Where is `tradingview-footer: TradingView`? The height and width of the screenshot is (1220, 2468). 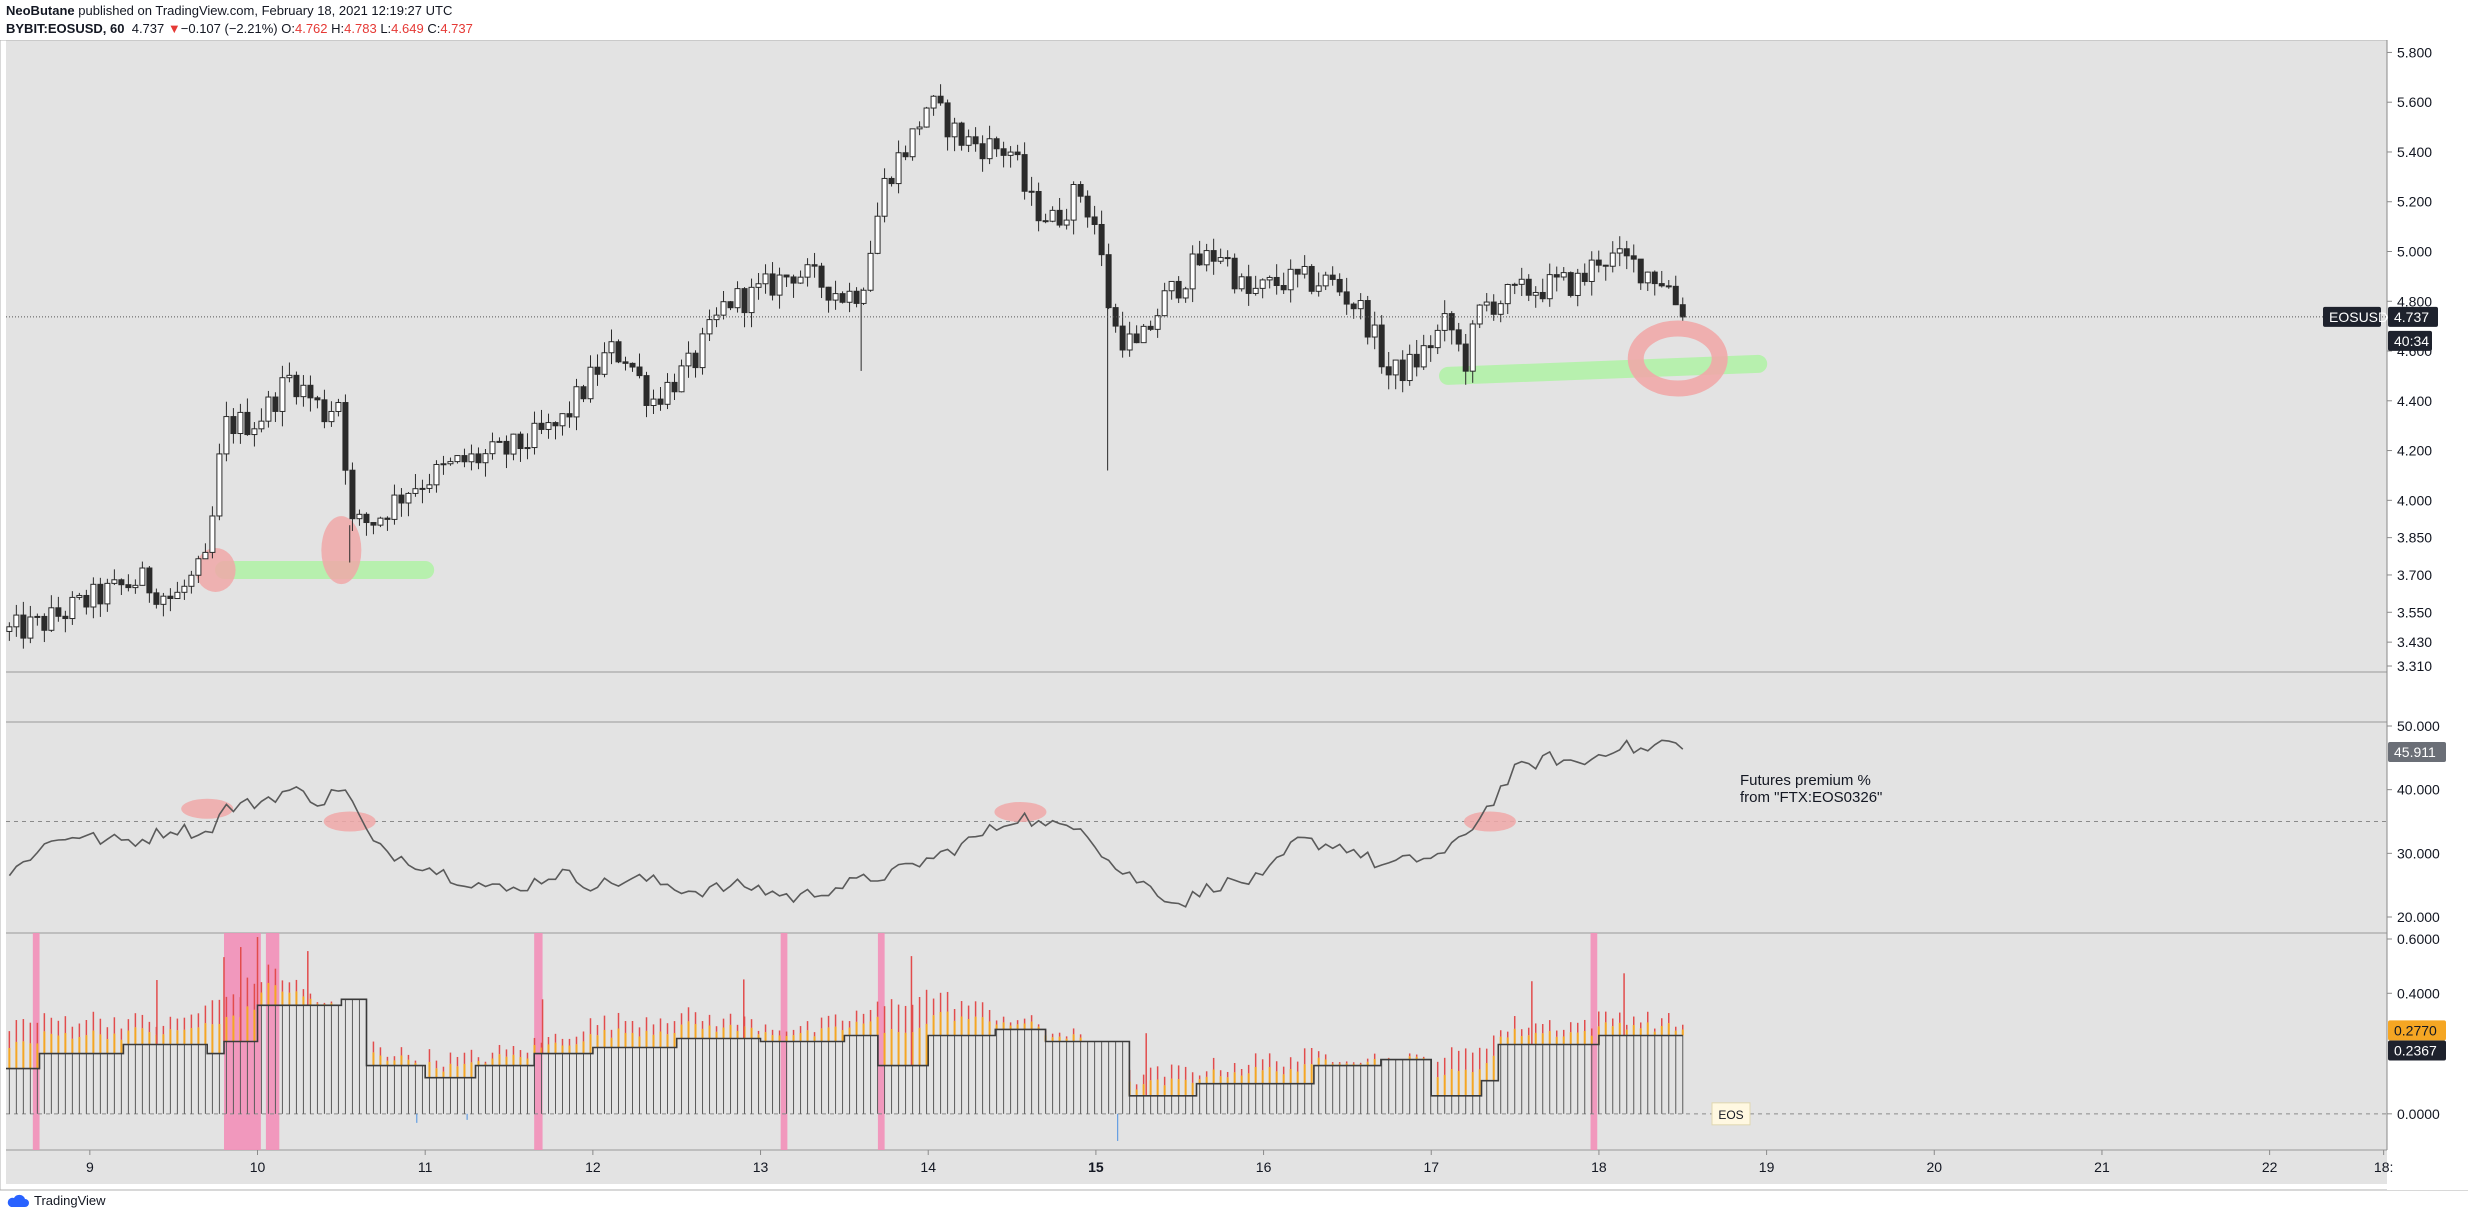
tradingview-footer: TradingView is located at coordinates (56, 1201).